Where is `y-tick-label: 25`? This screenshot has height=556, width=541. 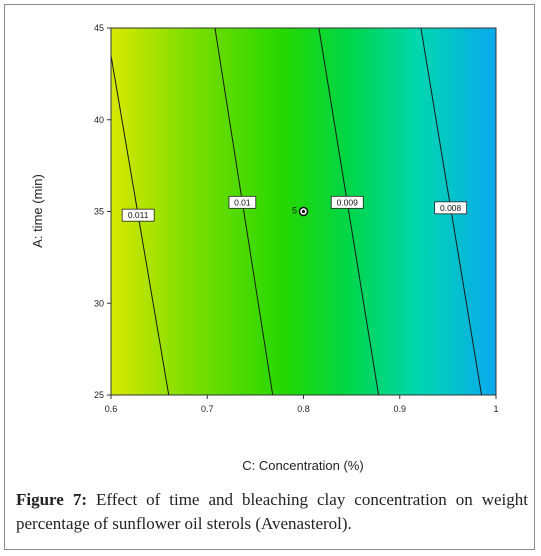
y-tick-label: 25 is located at coordinates (99, 395).